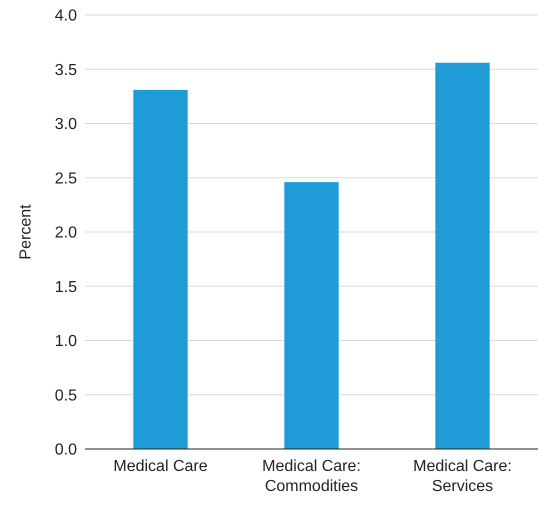 The width and height of the screenshot is (543, 519). I want to click on y-tick-label: 3.5, so click(66, 70).